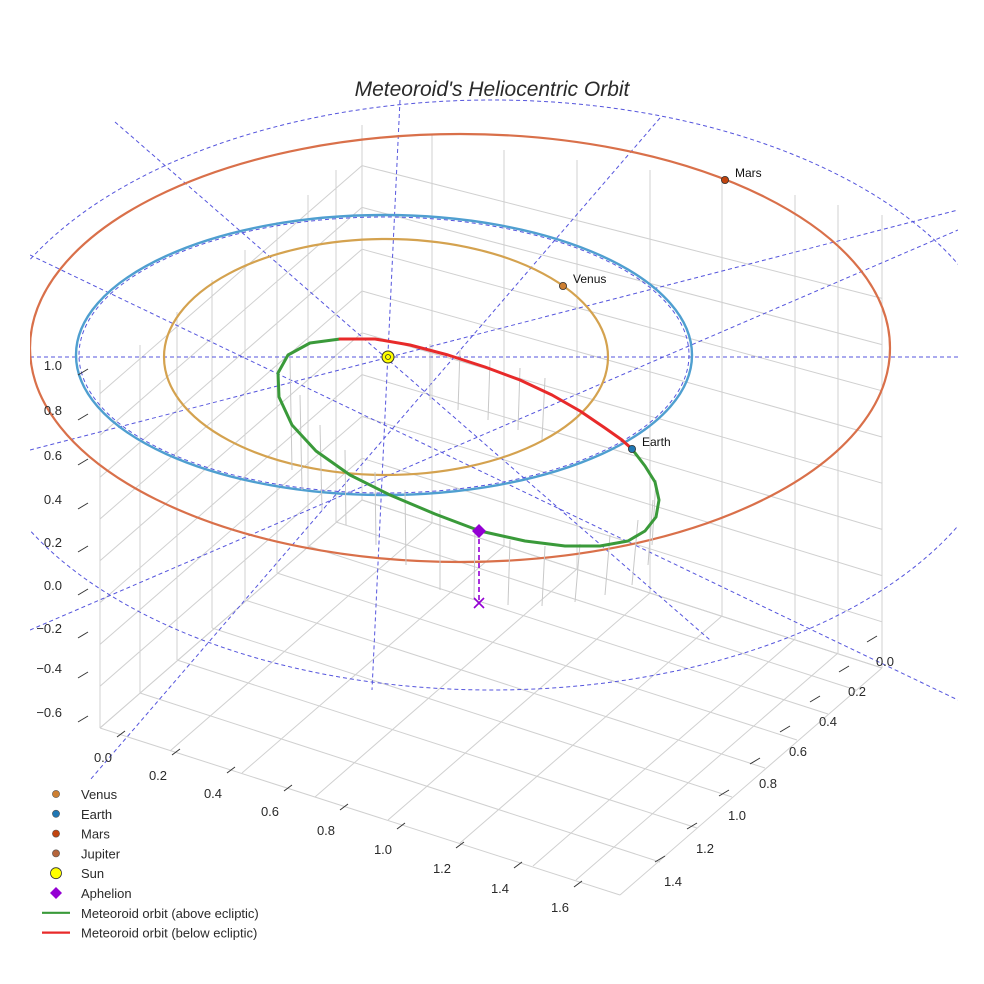  Describe the element at coordinates (103, 757) in the screenshot. I see `x-tick-label: 0.0` at that location.